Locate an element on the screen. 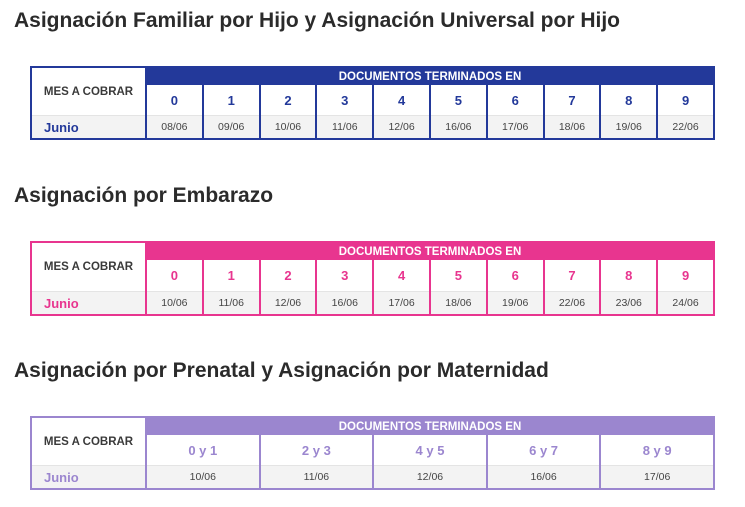  document-column: 4 17/06 is located at coordinates (402, 287).